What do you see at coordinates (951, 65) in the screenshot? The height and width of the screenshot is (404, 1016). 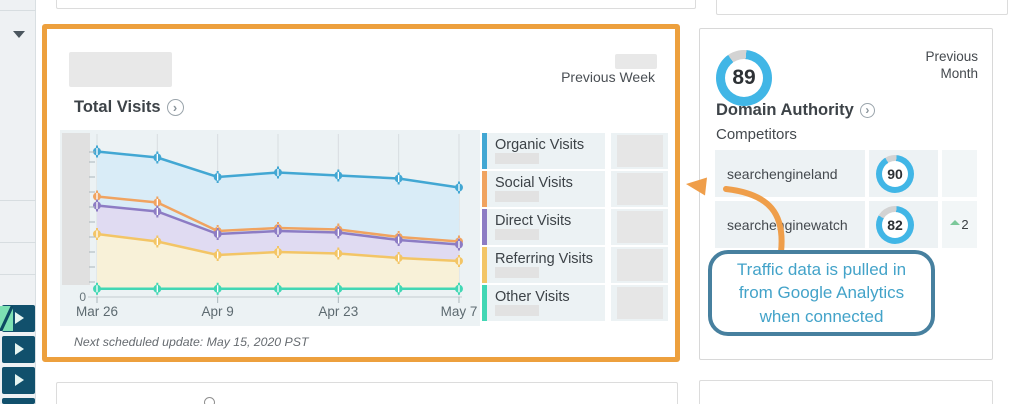 I see `compare-period-label: Previous Month` at bounding box center [951, 65].